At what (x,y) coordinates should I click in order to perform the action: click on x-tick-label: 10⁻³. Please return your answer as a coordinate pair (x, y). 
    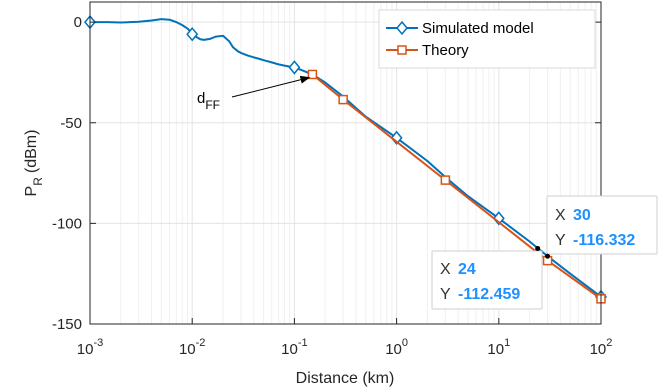
    Looking at the image, I should click on (90, 347).